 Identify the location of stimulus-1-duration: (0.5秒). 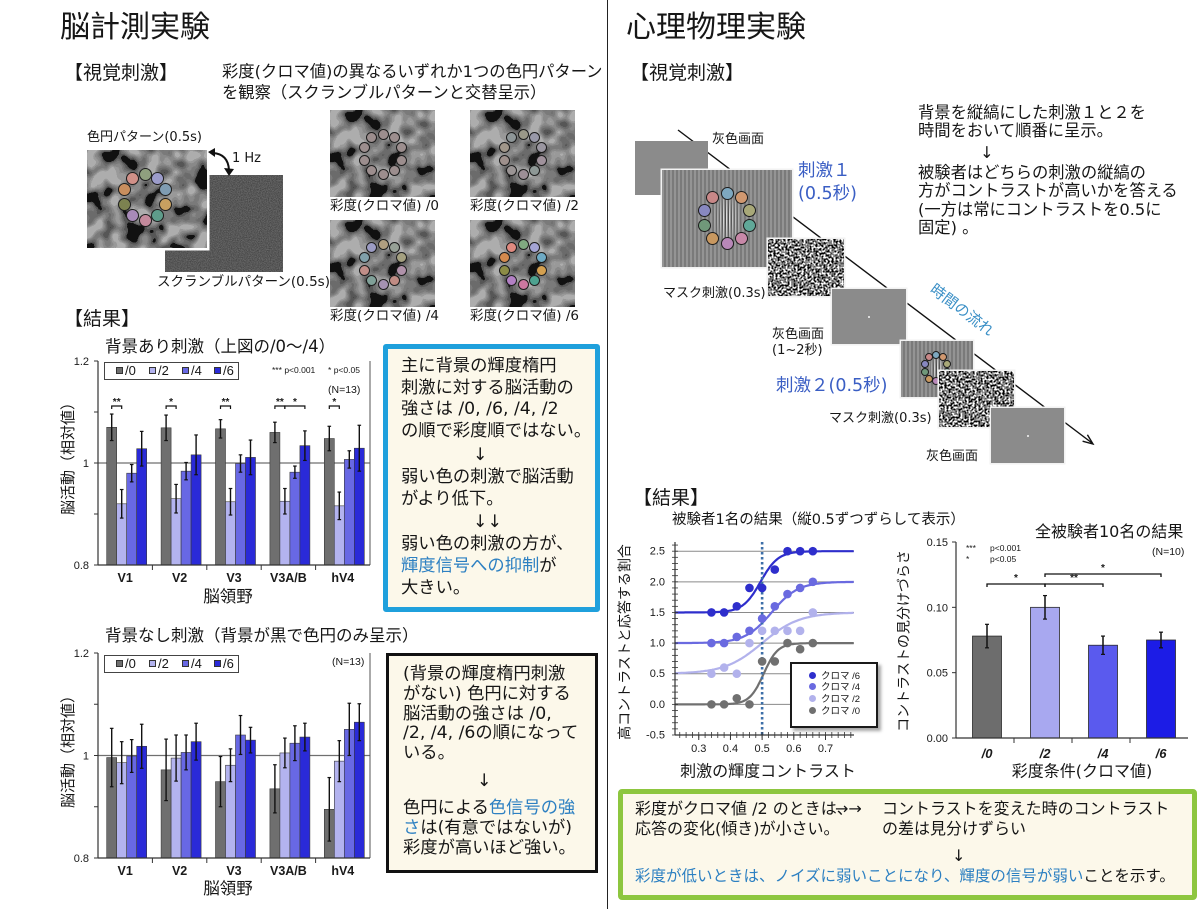
(827, 194).